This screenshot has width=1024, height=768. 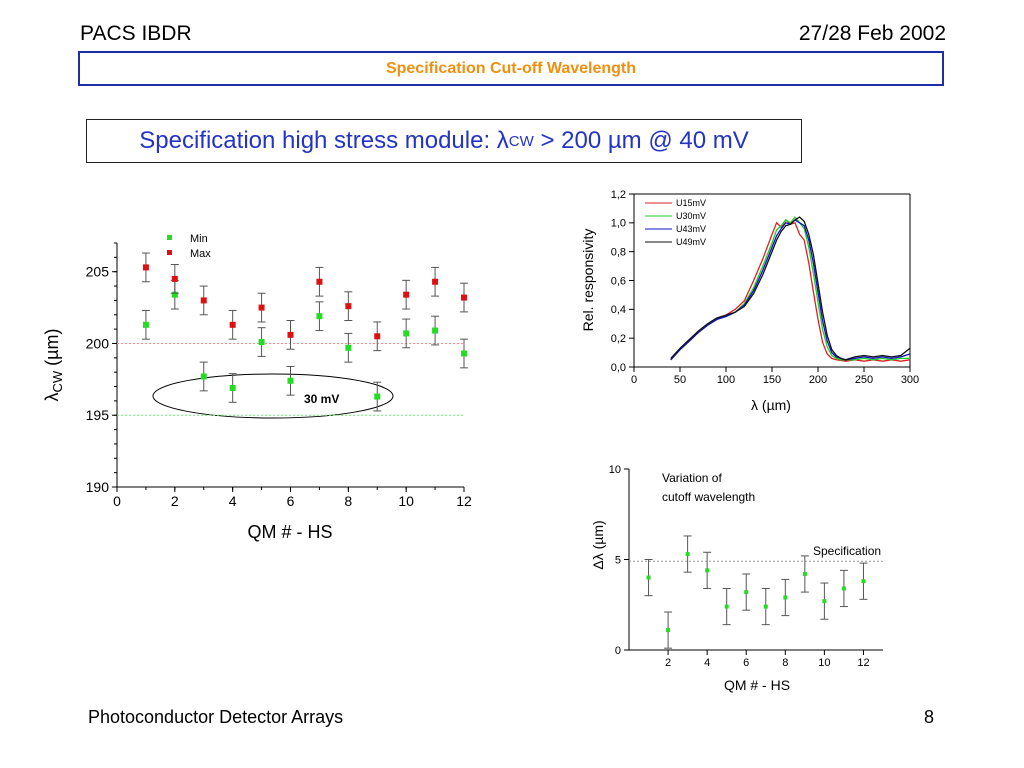 What do you see at coordinates (618, 651) in the screenshot?
I see `y-tick-label: 0` at bounding box center [618, 651].